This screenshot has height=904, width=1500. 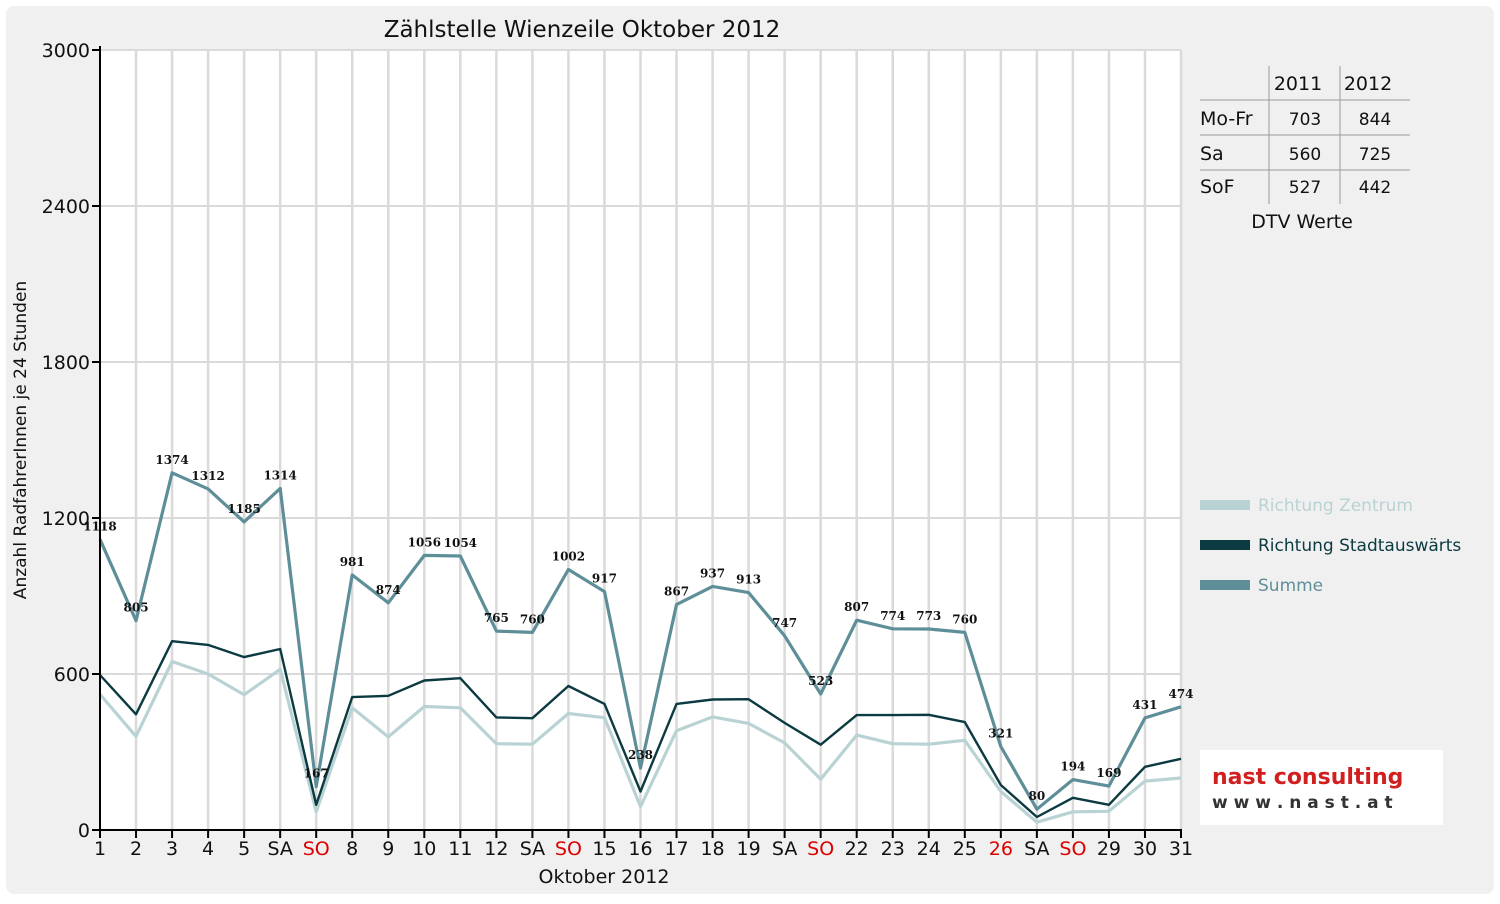 What do you see at coordinates (1212, 154) in the screenshot?
I see `table-row-label: Sa` at bounding box center [1212, 154].